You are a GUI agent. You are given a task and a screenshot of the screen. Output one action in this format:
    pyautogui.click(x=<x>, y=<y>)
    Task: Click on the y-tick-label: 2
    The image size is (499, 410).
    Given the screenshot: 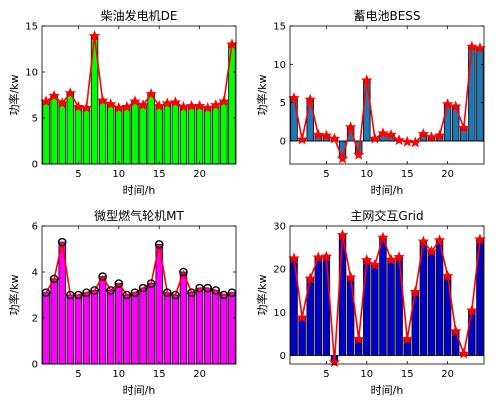 What is the action you would take?
    pyautogui.click(x=35, y=319)
    